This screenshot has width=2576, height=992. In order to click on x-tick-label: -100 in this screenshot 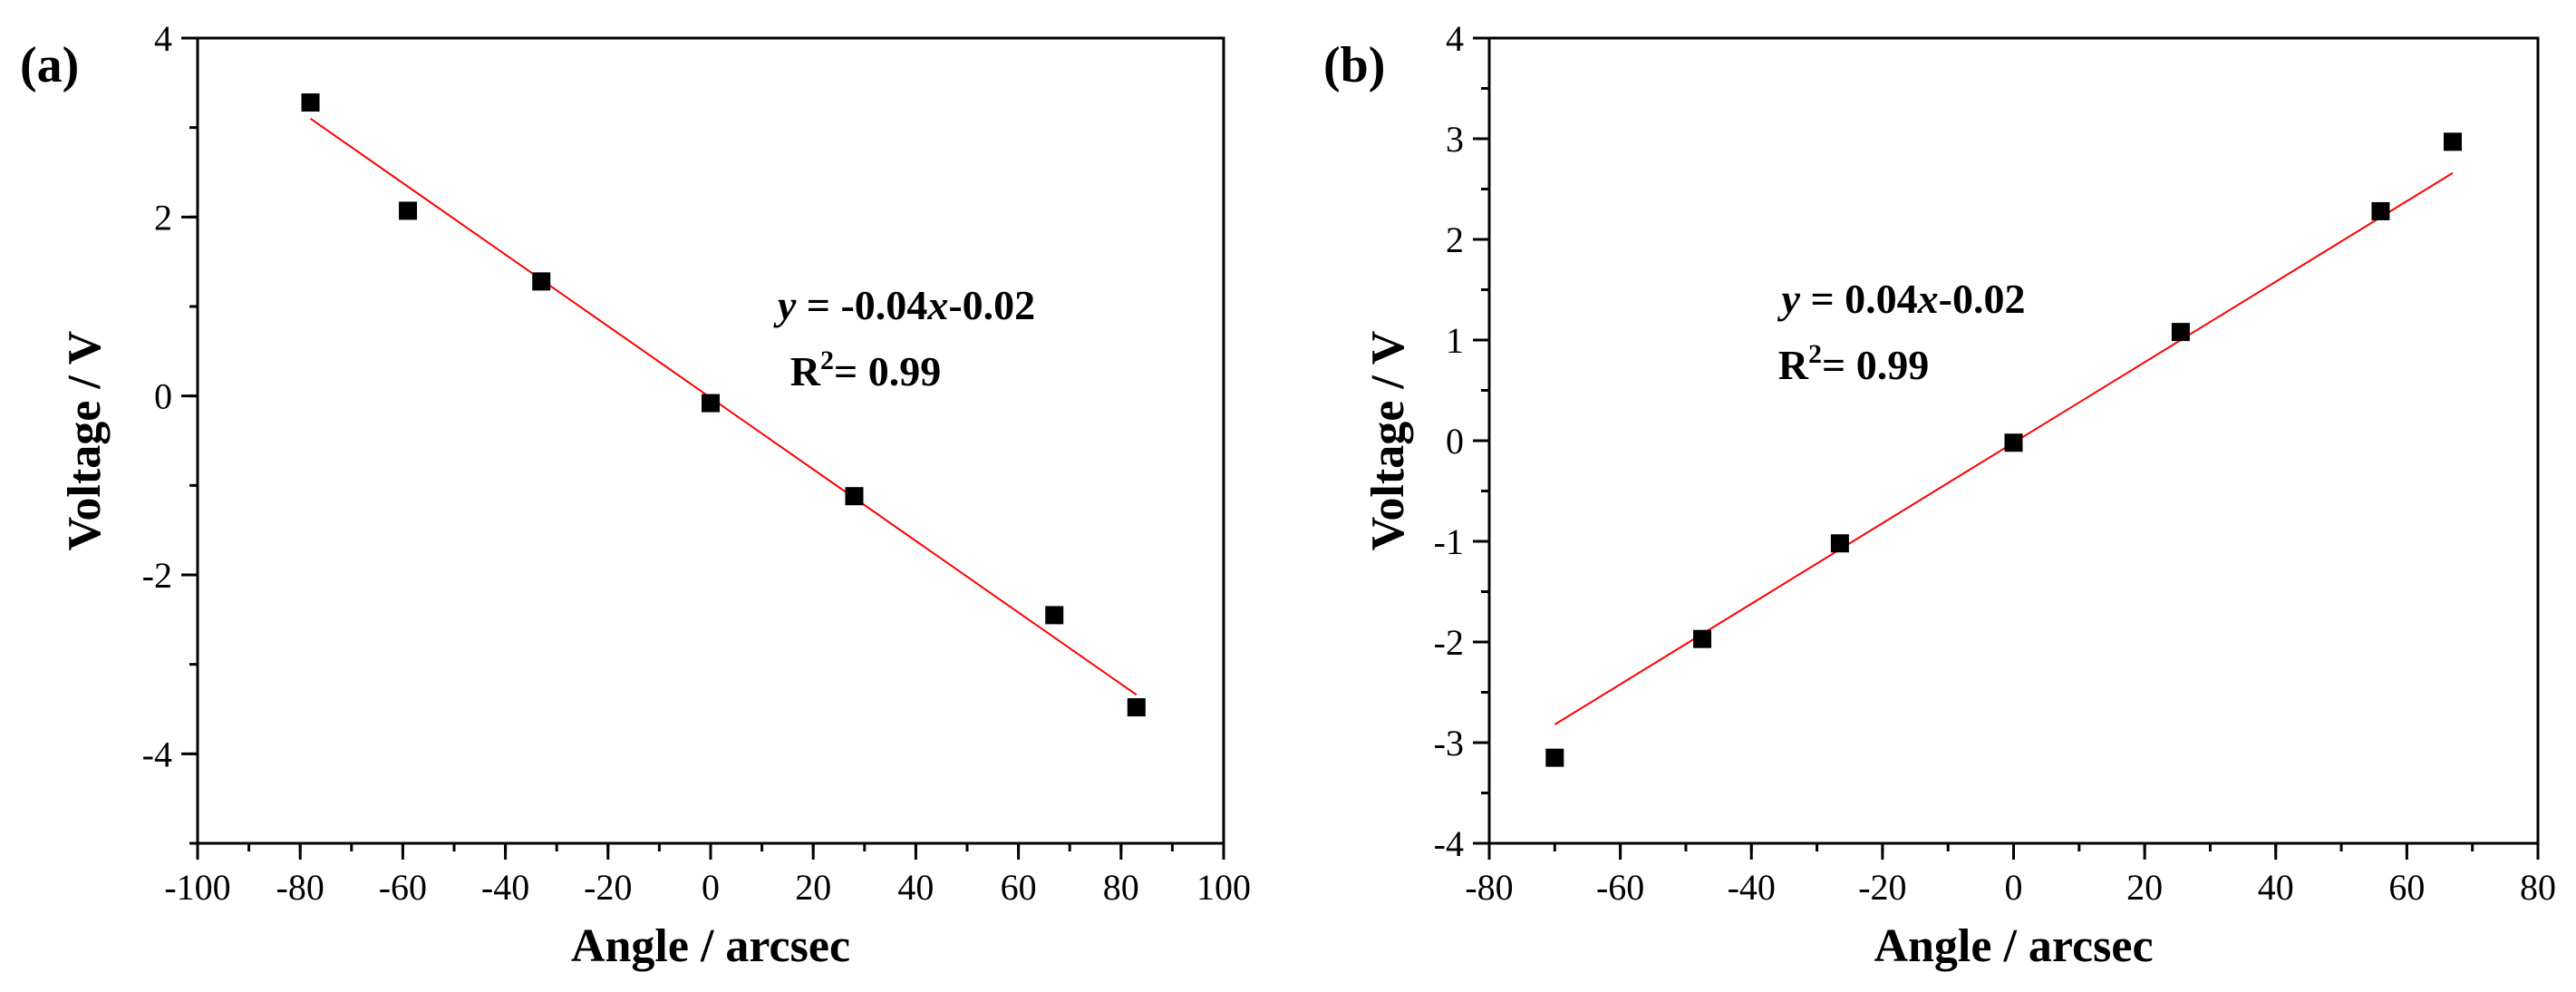, I will do `click(197, 887)`.